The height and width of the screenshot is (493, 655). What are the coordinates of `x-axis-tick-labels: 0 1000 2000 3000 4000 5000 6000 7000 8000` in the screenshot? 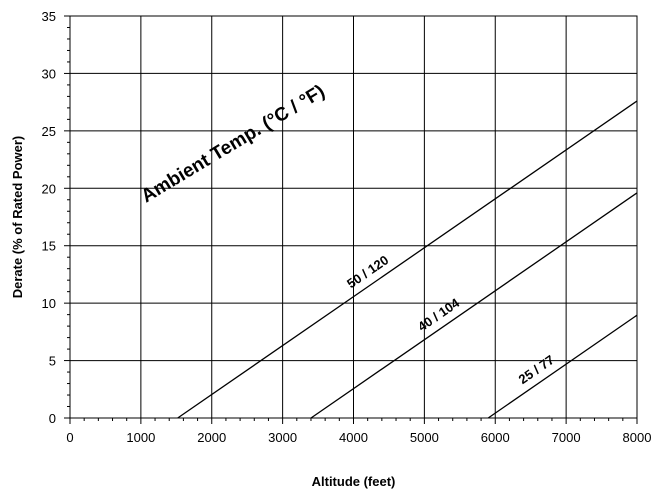 It's located at (358, 437).